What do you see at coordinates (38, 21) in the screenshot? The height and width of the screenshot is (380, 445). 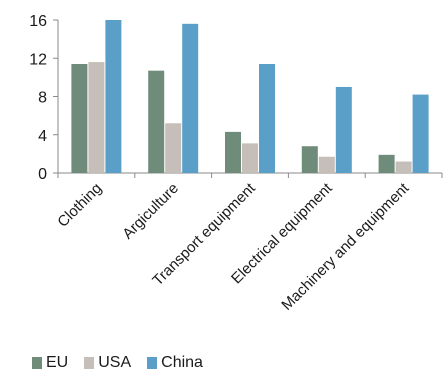 I see `y-tick-label: 16` at bounding box center [38, 21].